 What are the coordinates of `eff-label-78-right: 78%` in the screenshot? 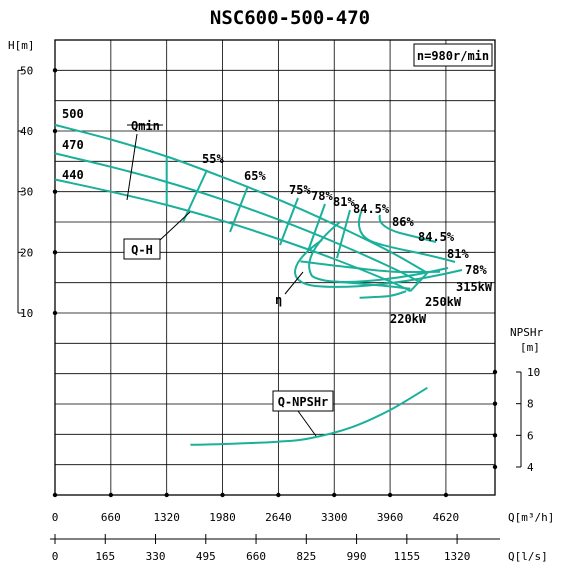 It's located at (476, 270).